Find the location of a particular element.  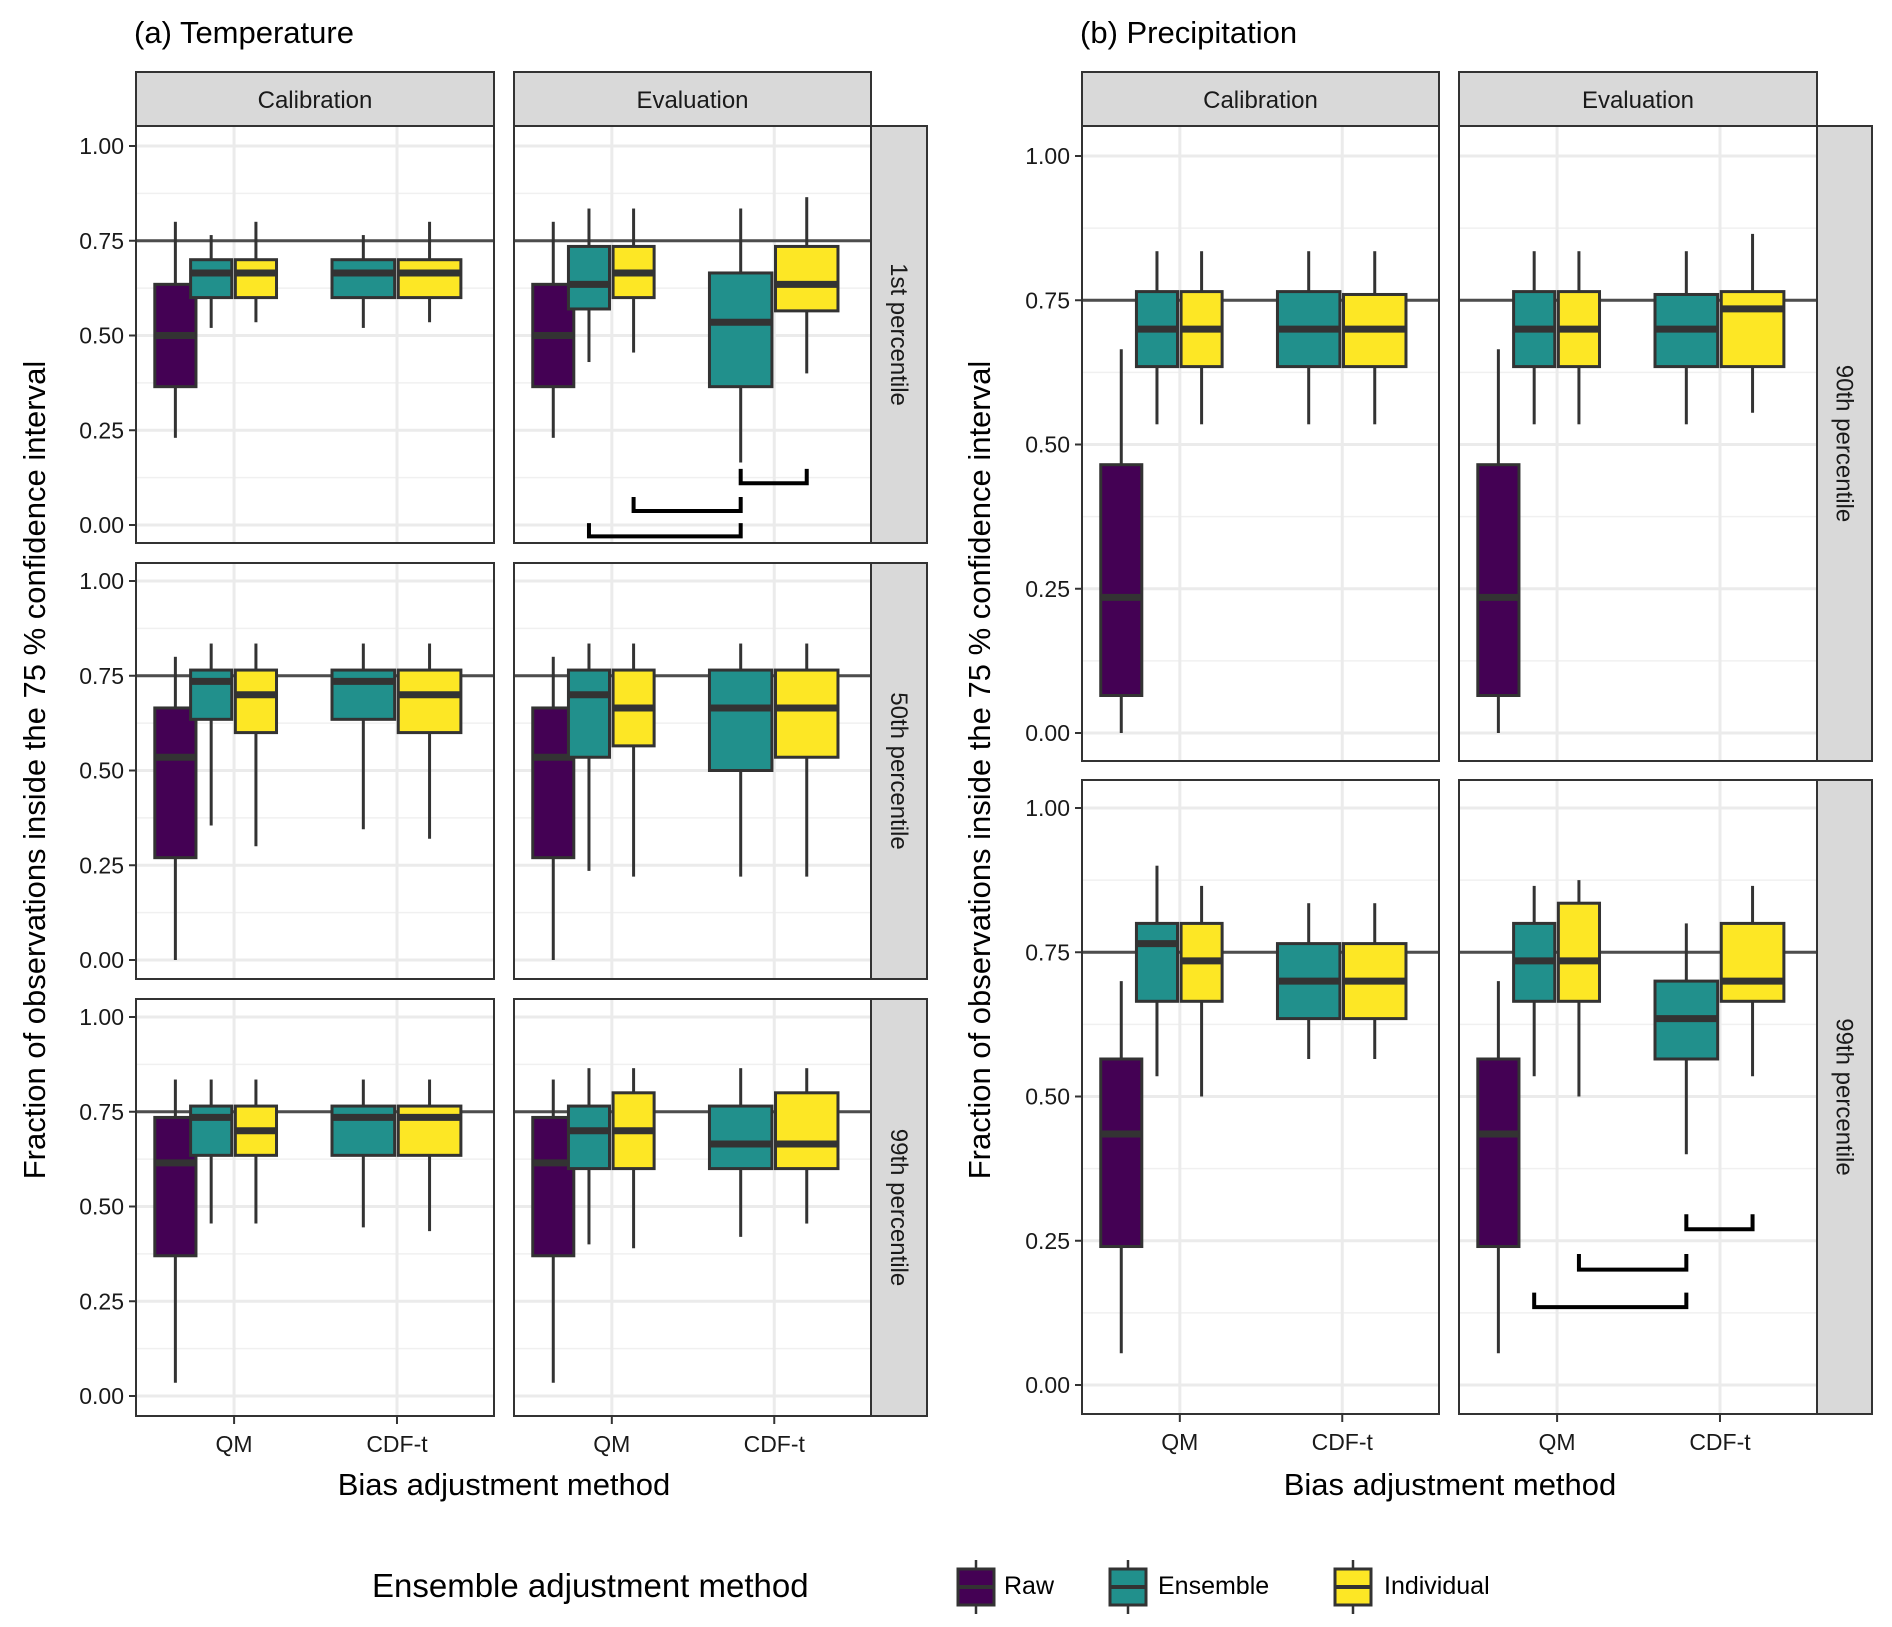

panel-atemperature-99th-percentile-evaluation is located at coordinates (692, 1207).